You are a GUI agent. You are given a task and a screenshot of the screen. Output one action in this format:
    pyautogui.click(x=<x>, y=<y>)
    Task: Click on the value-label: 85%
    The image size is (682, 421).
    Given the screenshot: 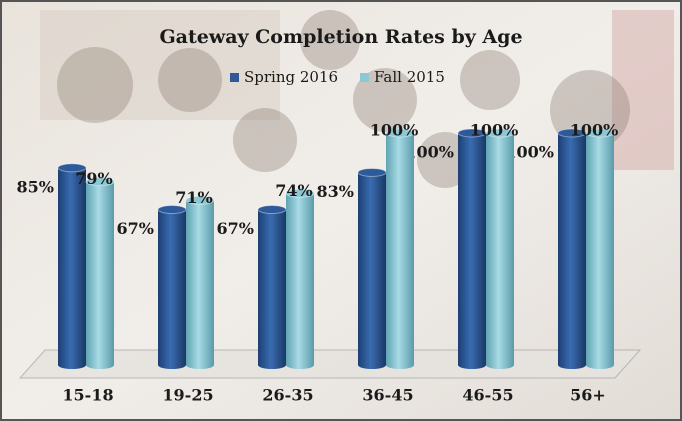 What is the action you would take?
    pyautogui.click(x=35, y=186)
    